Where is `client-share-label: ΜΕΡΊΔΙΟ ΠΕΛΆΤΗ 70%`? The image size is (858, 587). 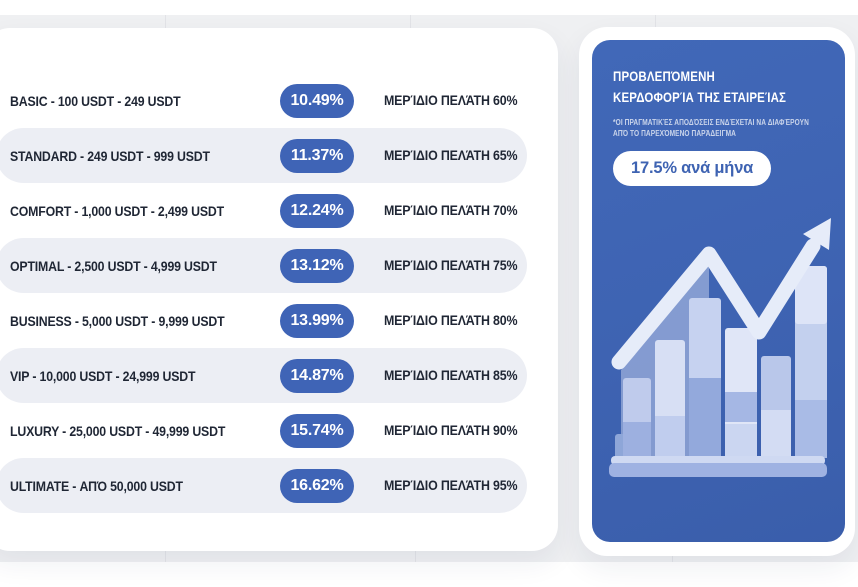 client-share-label: ΜΕΡΊΔΙΟ ΠΕΛΆΤΗ 70% is located at coordinates (451, 210).